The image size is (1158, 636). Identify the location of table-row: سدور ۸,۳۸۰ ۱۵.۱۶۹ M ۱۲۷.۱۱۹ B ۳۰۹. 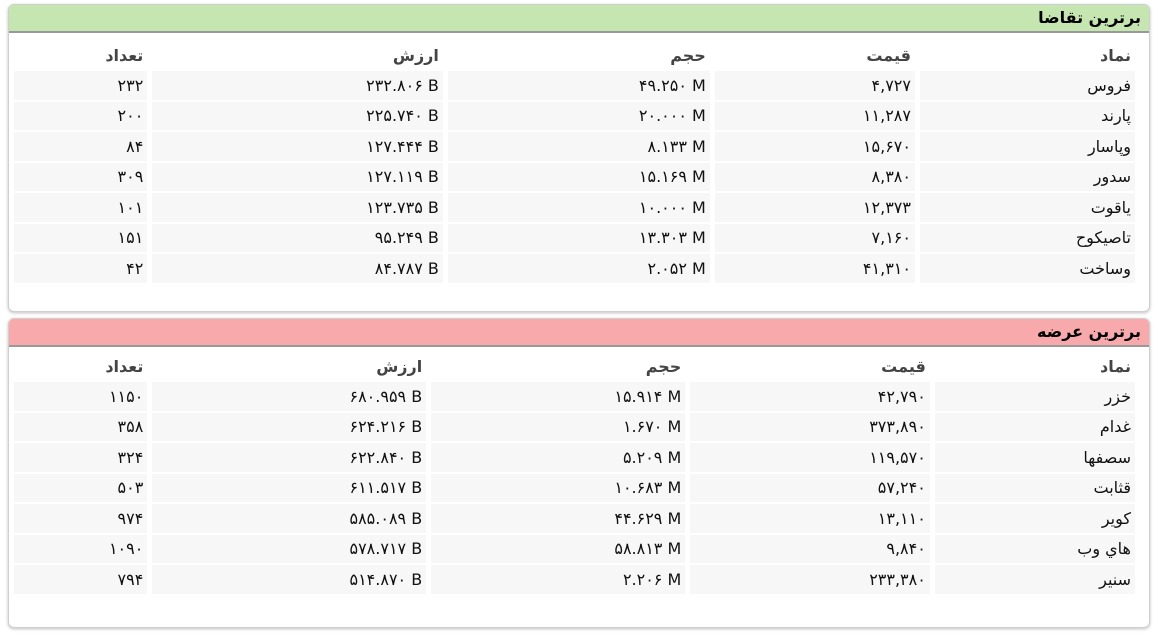
(574, 176).